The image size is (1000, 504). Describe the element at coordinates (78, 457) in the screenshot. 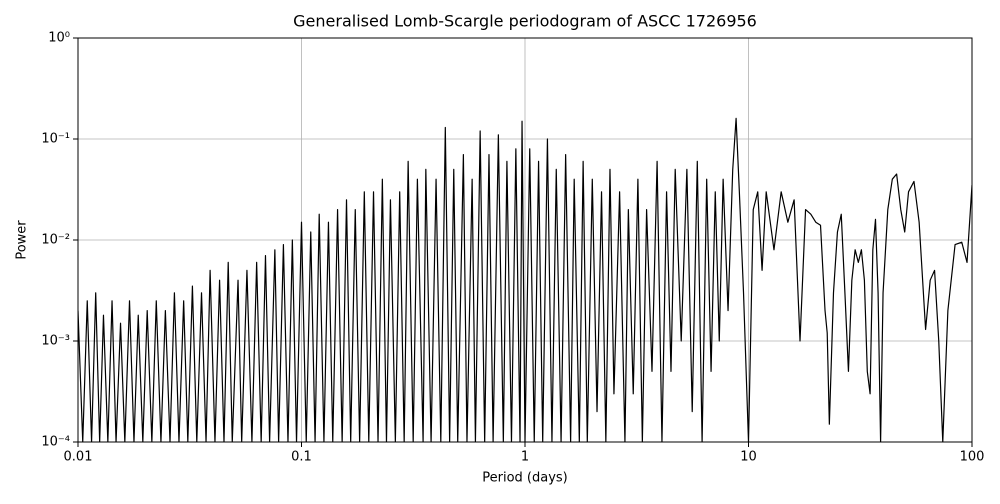

I see `x-tick-label: 0.01` at that location.